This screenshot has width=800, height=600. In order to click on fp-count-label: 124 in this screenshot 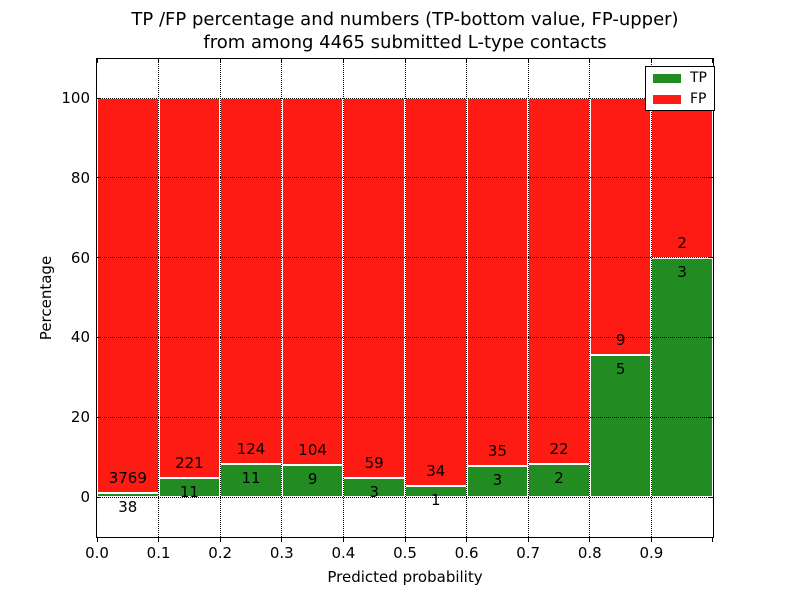, I will do `click(251, 449)`.